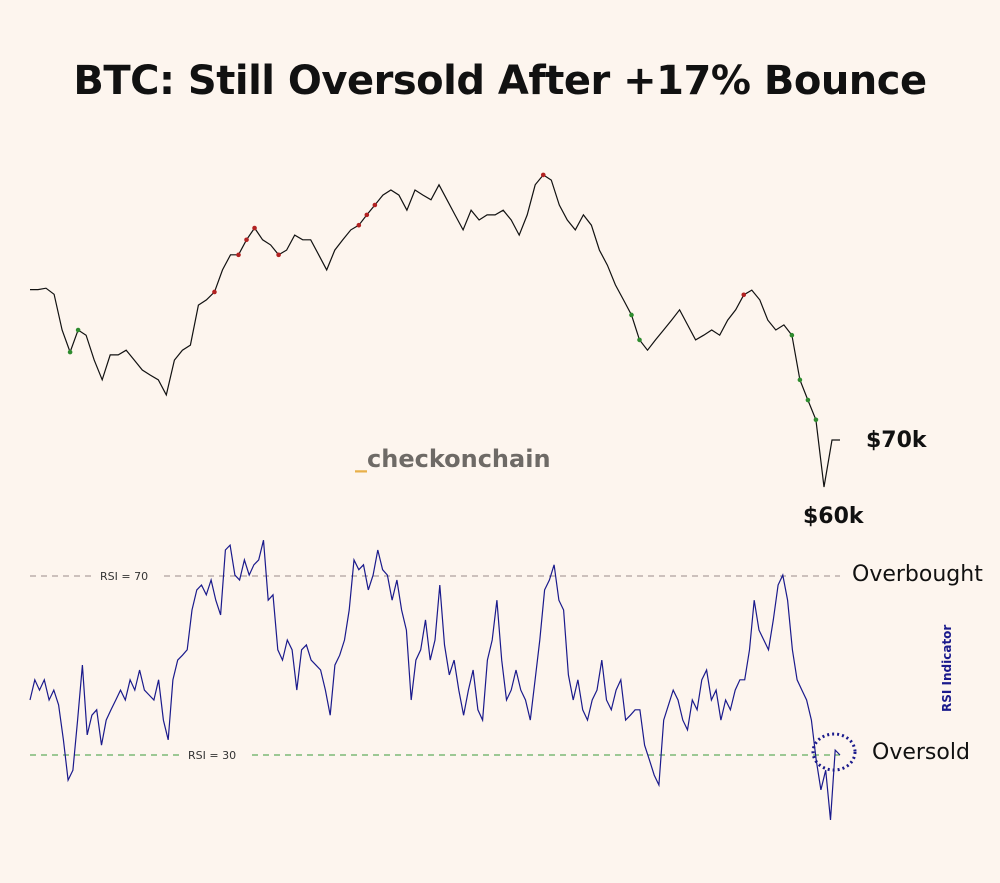  What do you see at coordinates (921, 752) in the screenshot?
I see `oversold-label: Oversold` at bounding box center [921, 752].